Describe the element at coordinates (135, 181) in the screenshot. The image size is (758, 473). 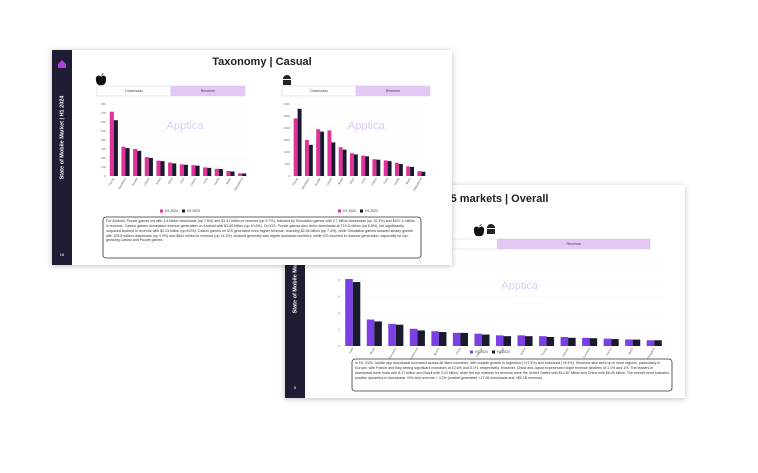
I see `x-tick-label: Arcade` at that location.